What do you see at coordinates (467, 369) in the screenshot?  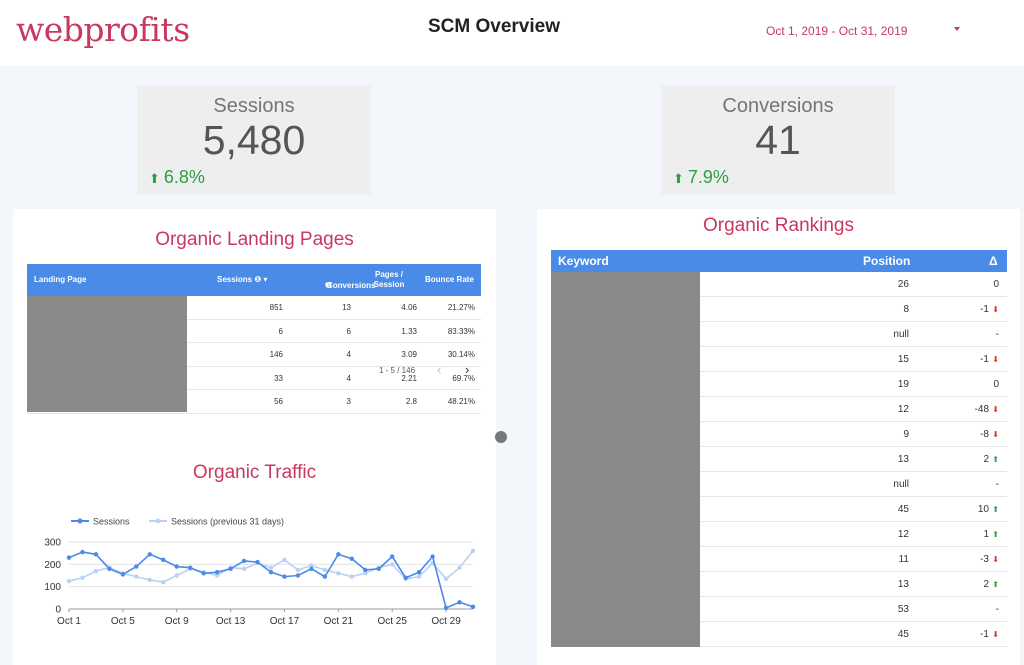 I see `chevron-right-icon: ›` at bounding box center [467, 369].